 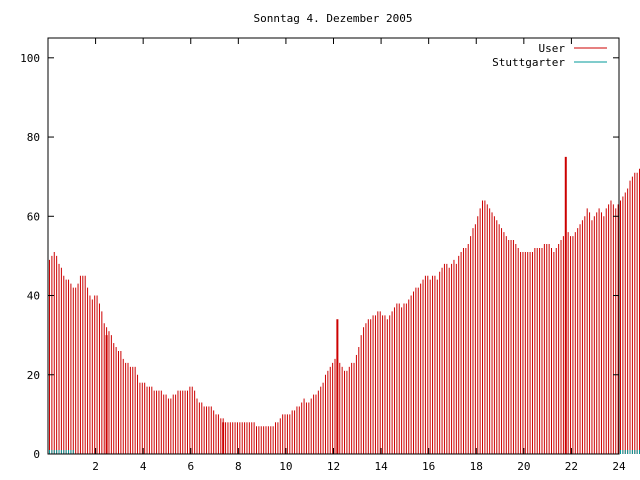 What do you see at coordinates (36, 454) in the screenshot?
I see `y-tick-label: 0` at bounding box center [36, 454].